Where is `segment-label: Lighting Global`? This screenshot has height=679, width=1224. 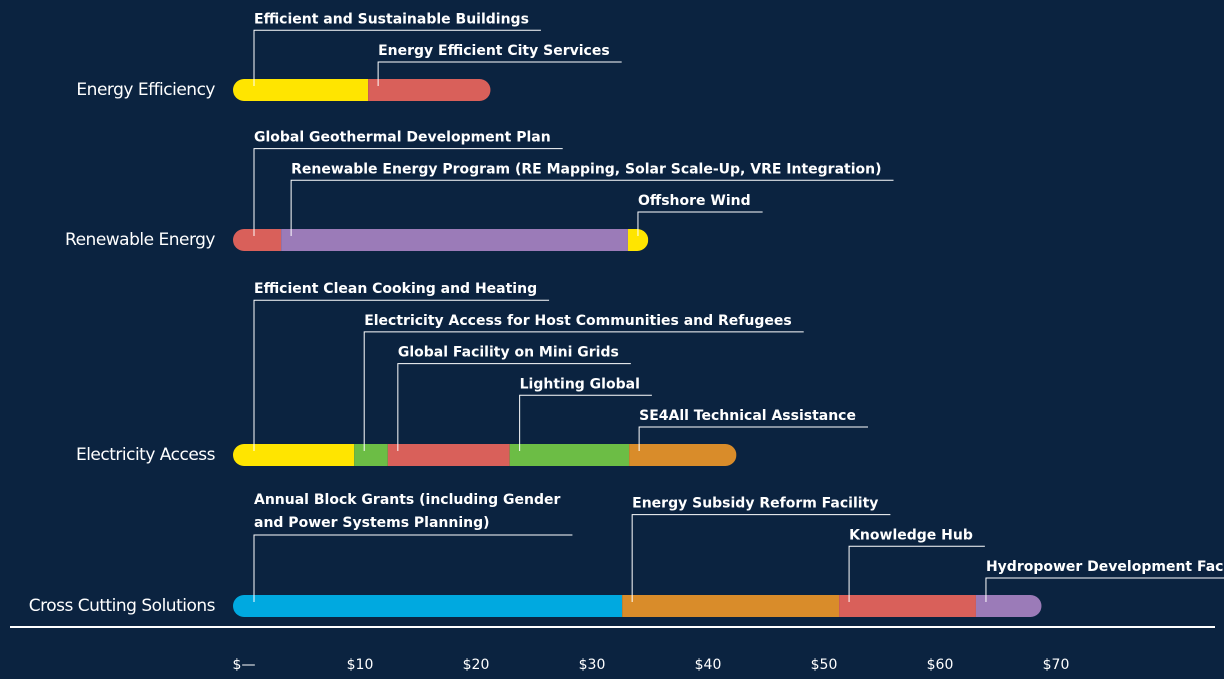 segment-label: Lighting Global is located at coordinates (580, 384).